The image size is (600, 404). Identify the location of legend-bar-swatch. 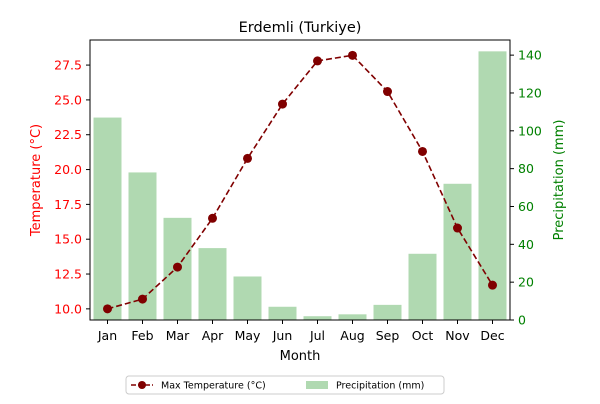
(317, 385).